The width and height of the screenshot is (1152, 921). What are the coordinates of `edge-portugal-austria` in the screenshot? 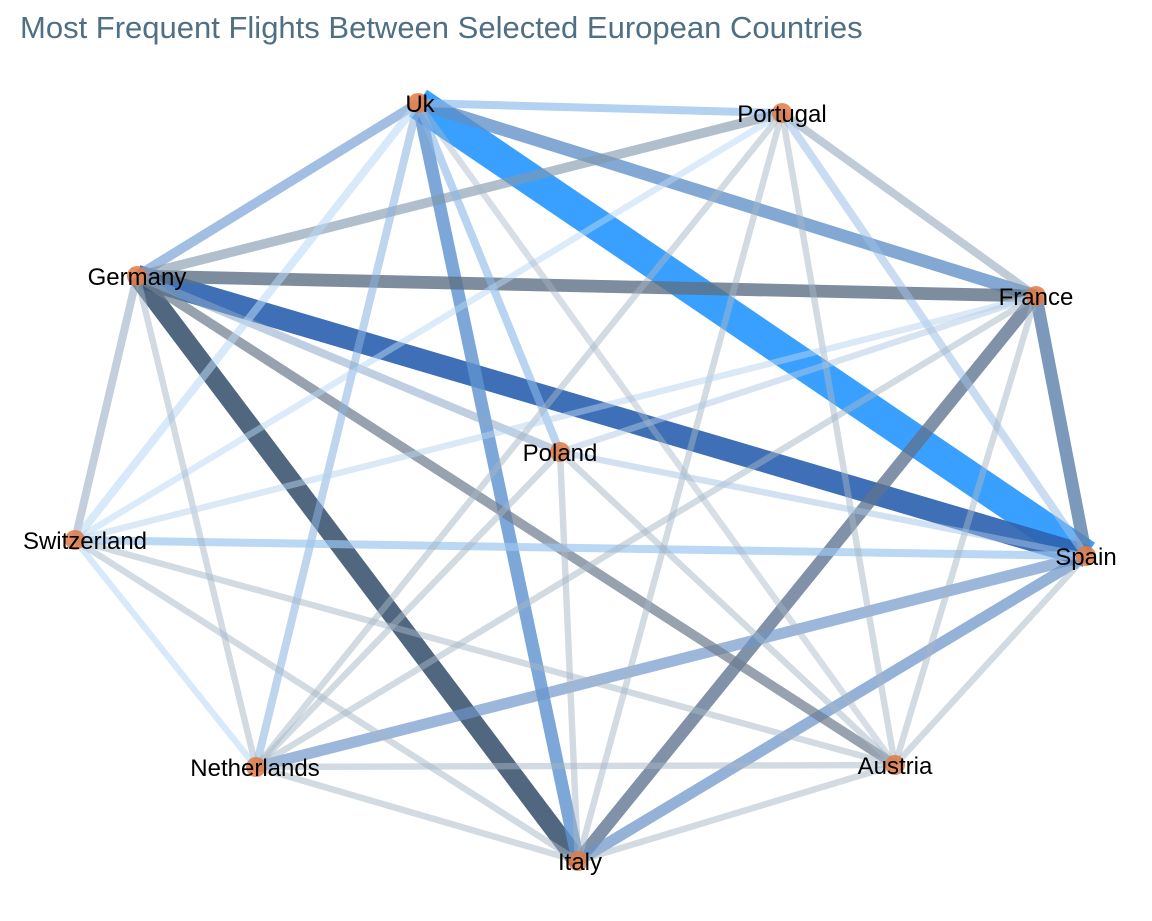 It's located at (838, 439).